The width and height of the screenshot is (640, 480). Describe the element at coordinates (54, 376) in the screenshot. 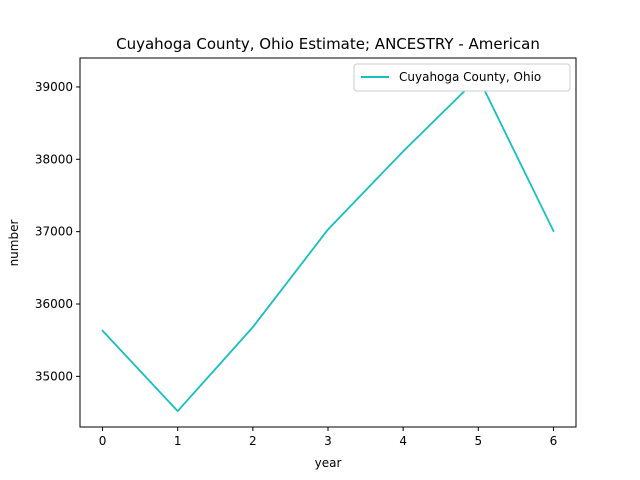

I see `y-tick-label: 35000` at that location.